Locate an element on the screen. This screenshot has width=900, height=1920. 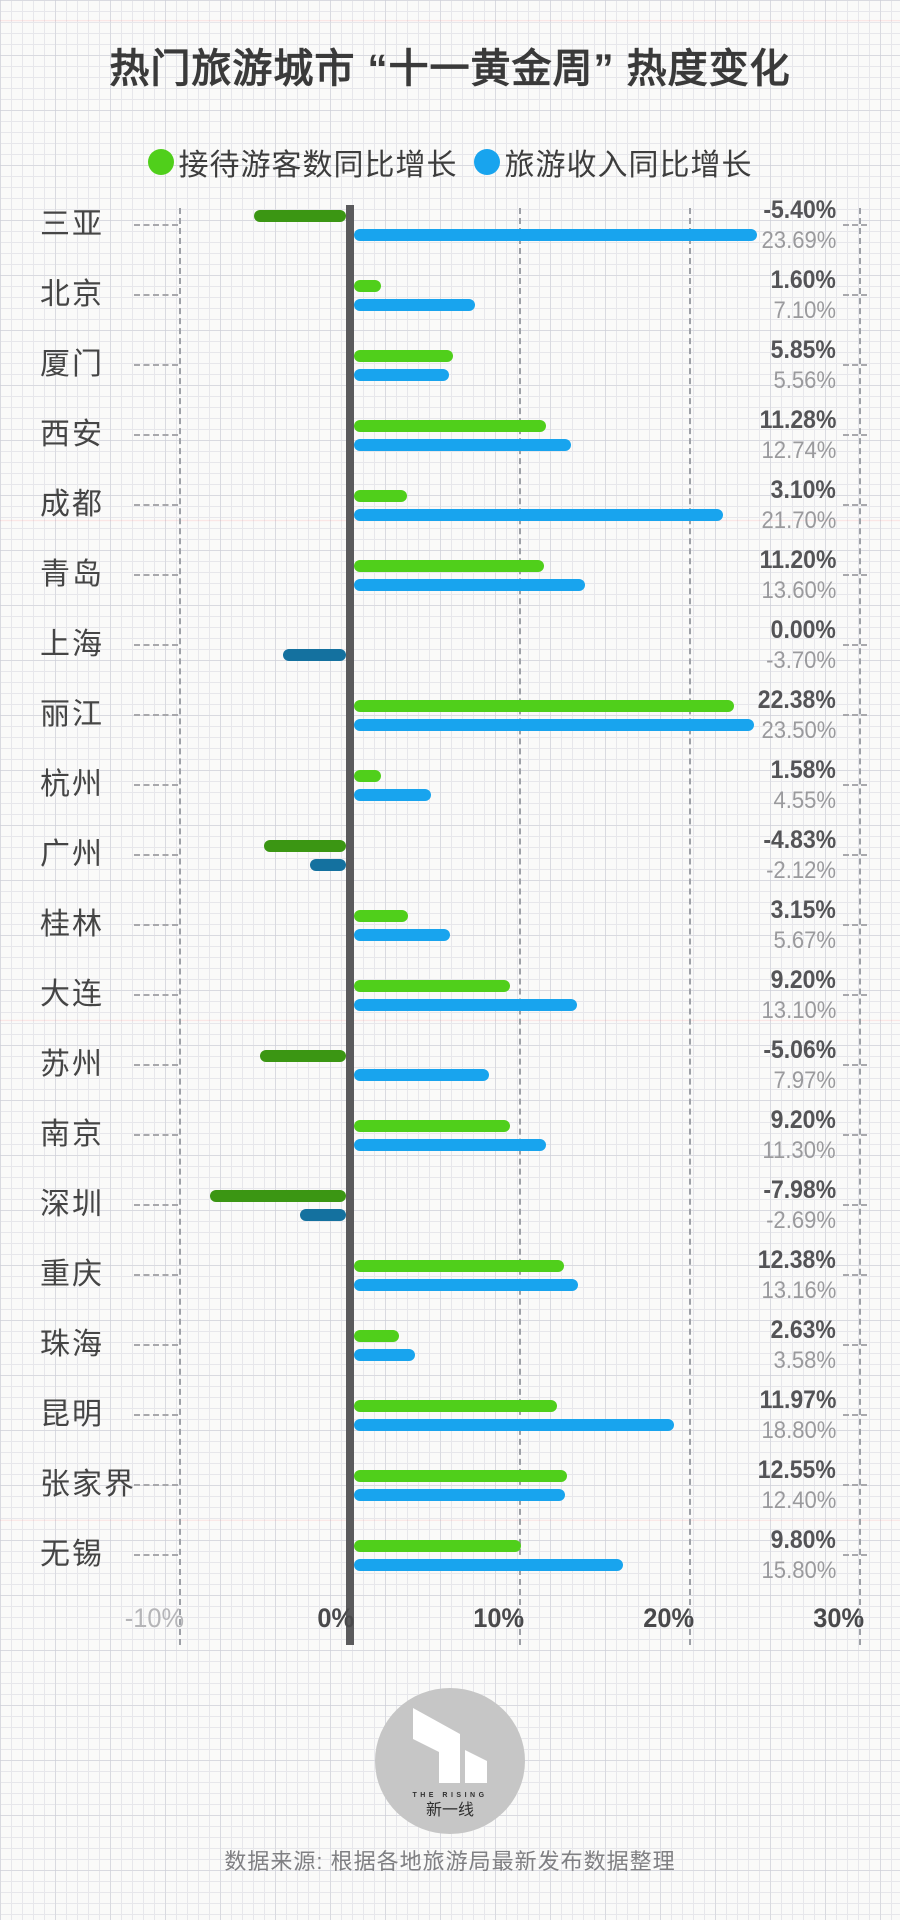
city-label: 三亚 is located at coordinates (72, 224).